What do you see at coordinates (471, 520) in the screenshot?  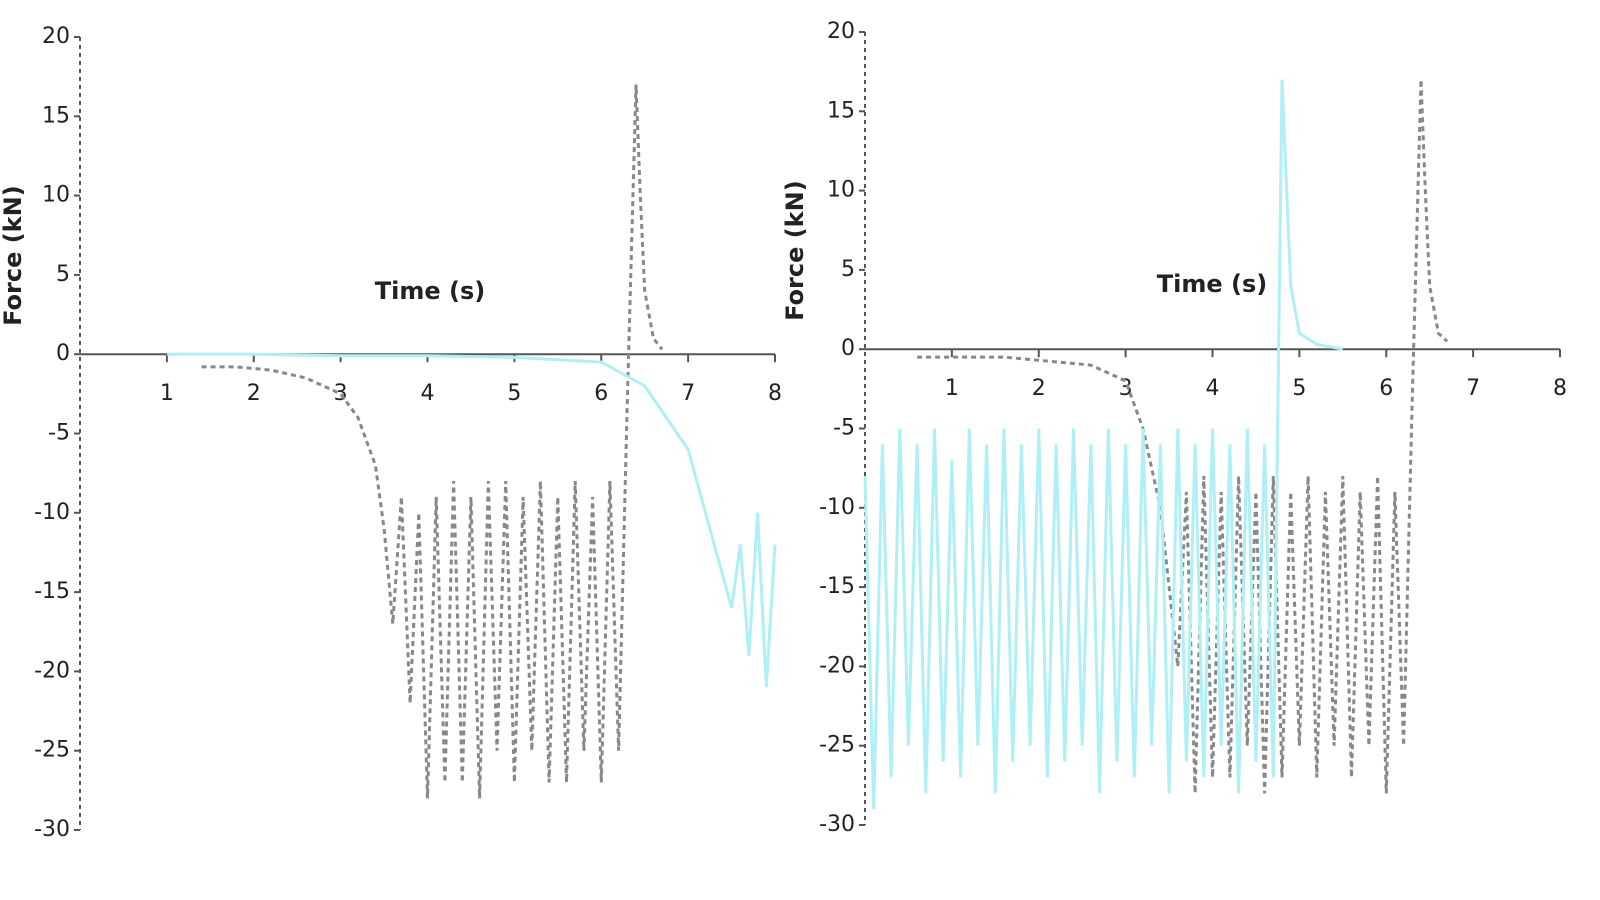 I see `data-line` at bounding box center [471, 520].